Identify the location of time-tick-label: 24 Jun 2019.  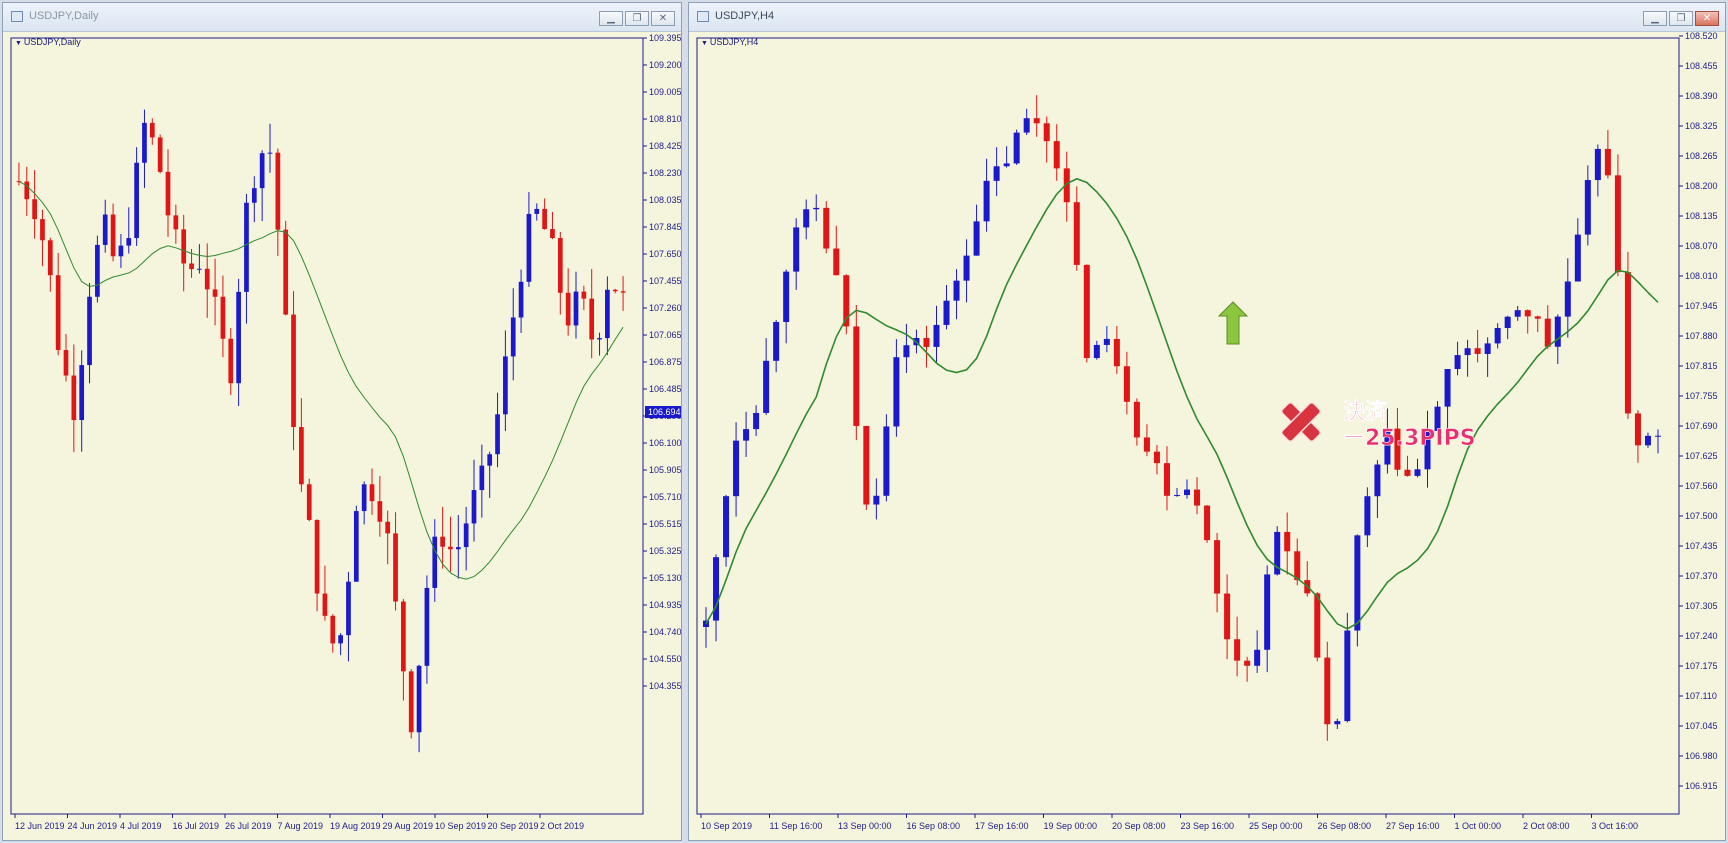
(93, 826).